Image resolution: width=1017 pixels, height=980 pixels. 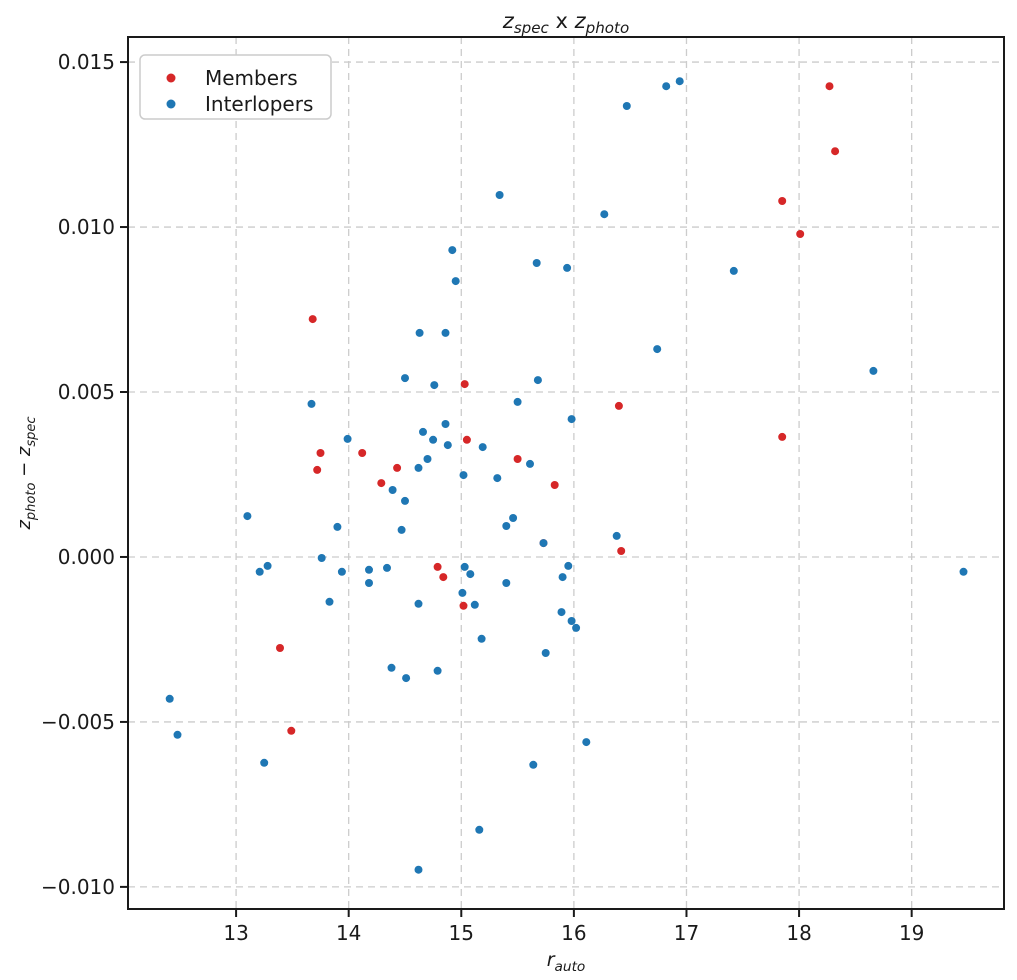 What do you see at coordinates (78, 722) in the screenshot?
I see `y-tick-label: −0.005` at bounding box center [78, 722].